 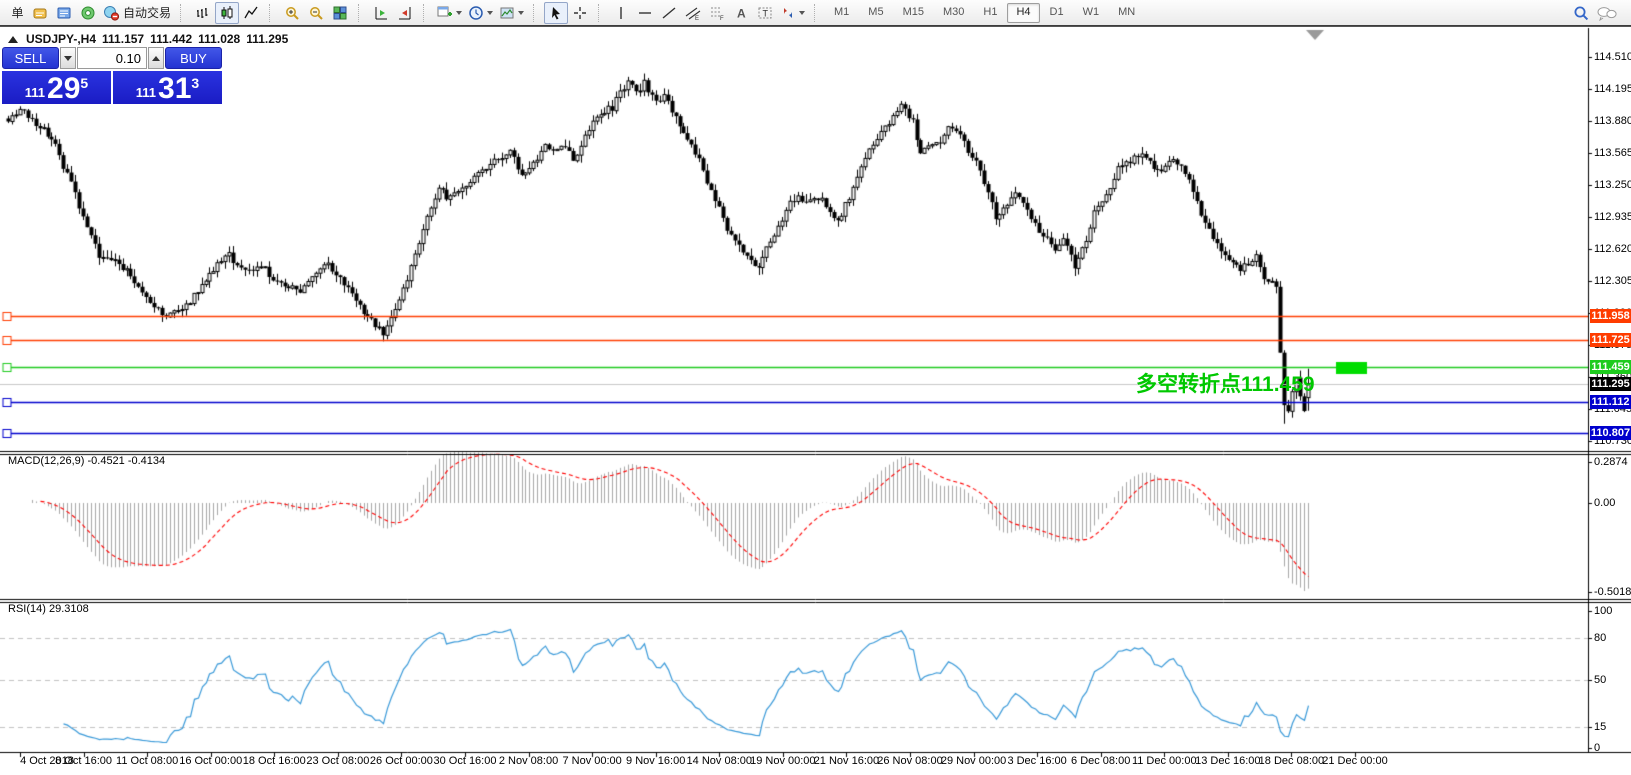 I want to click on rsi-scale-label: 0, so click(x=1597, y=748).